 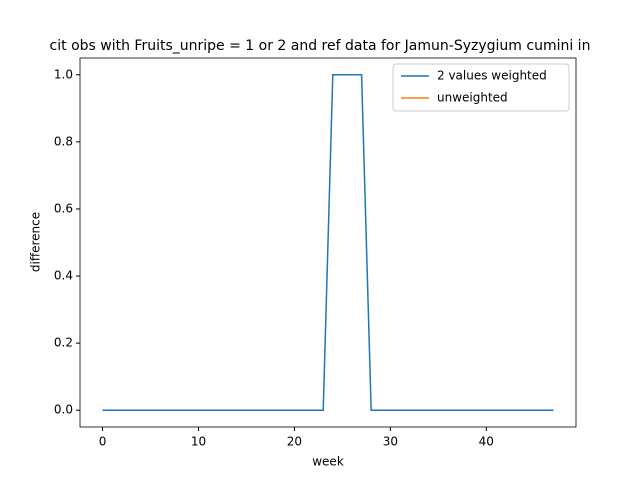 I want to click on y-tick-label: 0.6, so click(x=63, y=208).